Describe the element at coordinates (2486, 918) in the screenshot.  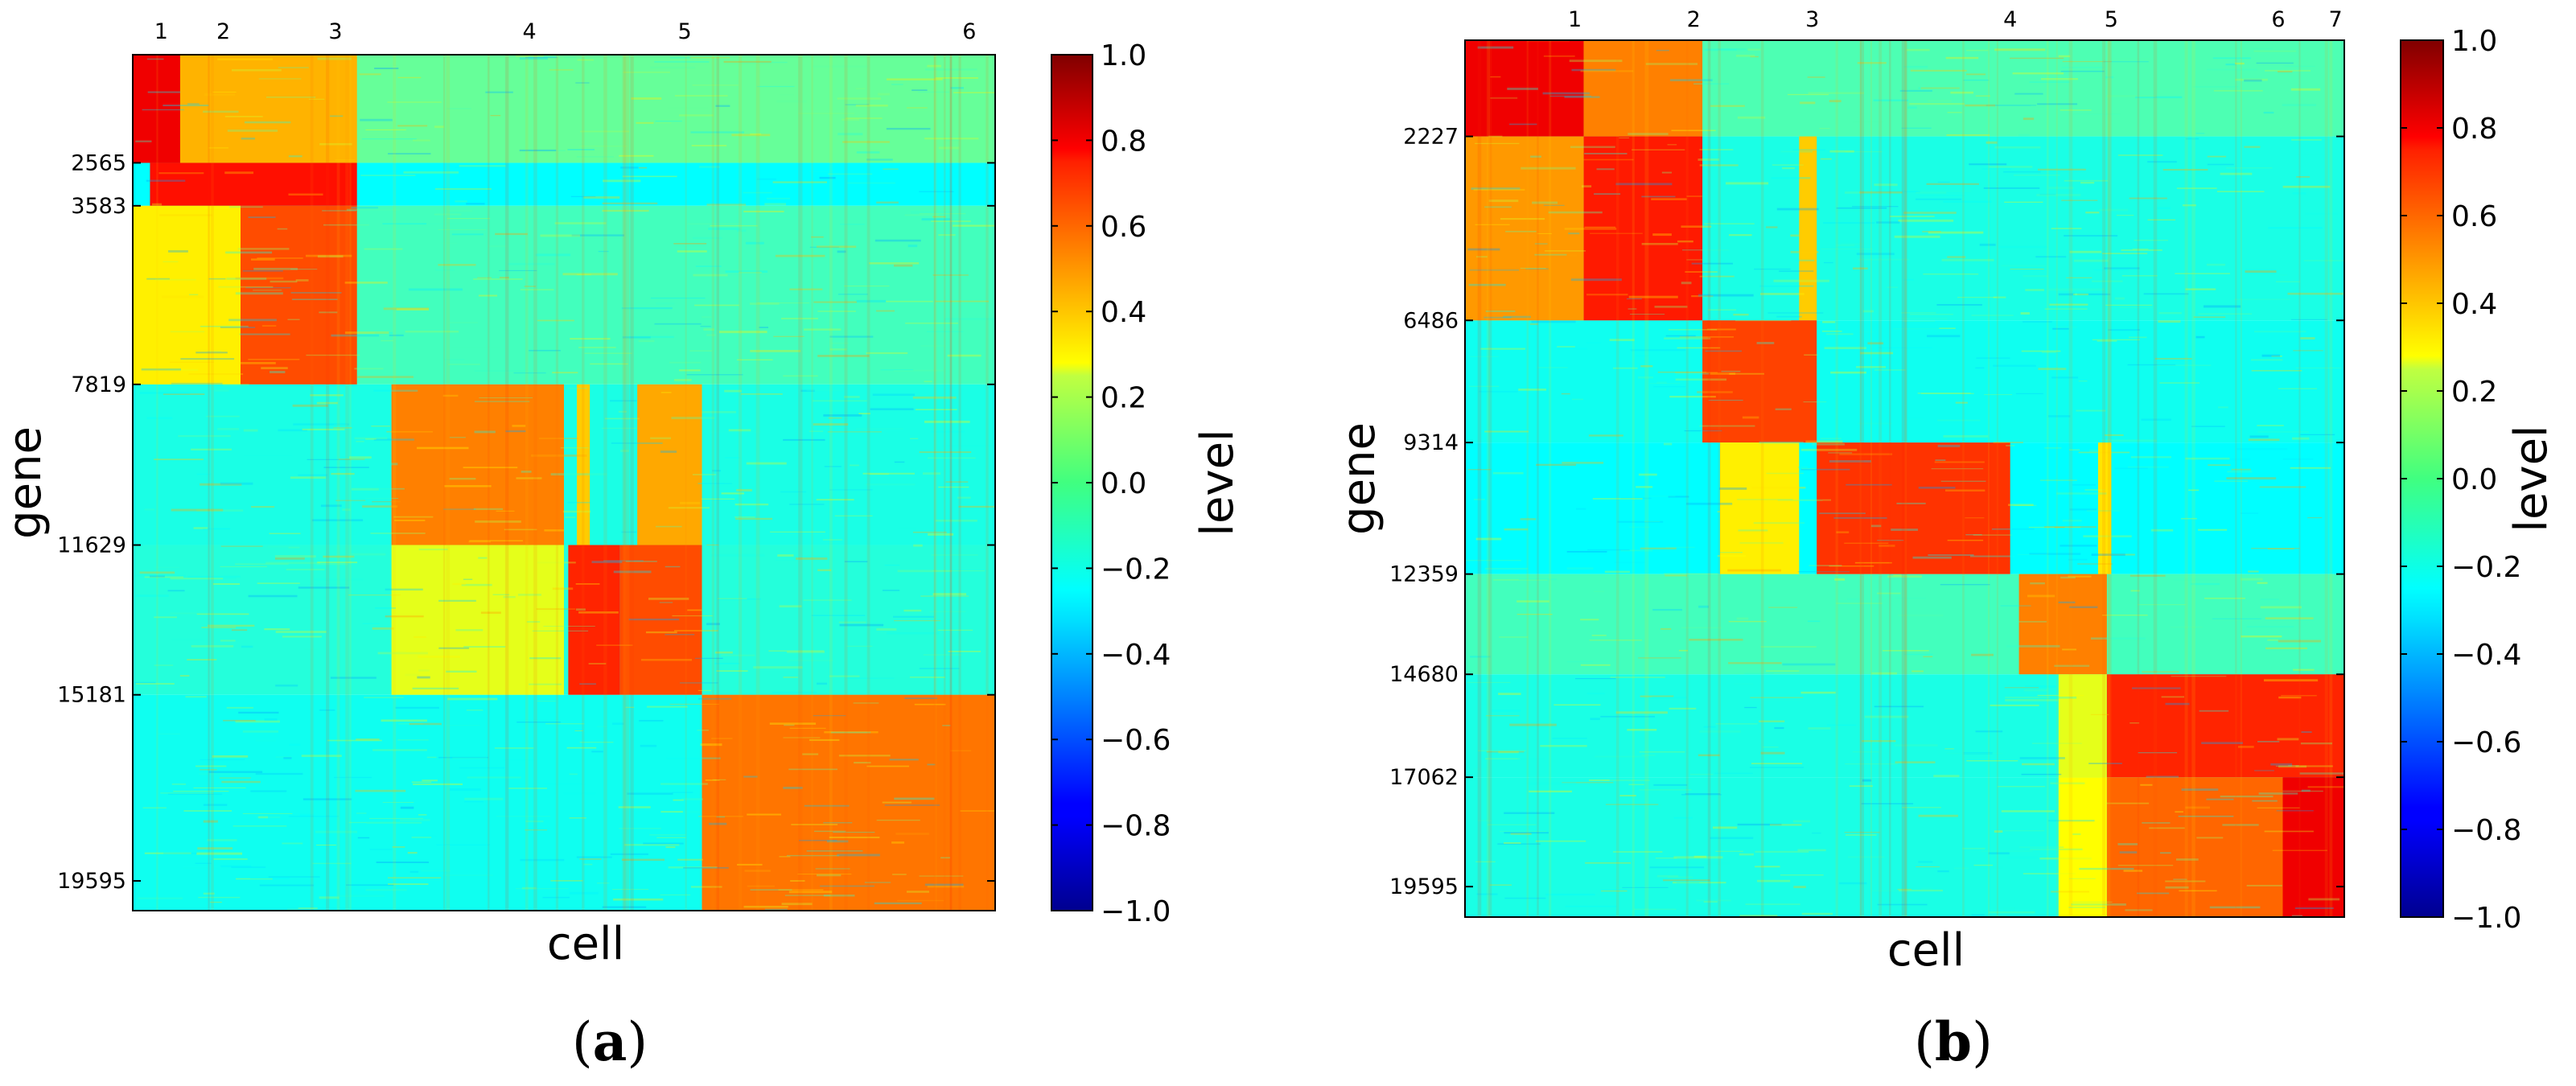
I see `colorbar-tick-label: −1.0` at that location.